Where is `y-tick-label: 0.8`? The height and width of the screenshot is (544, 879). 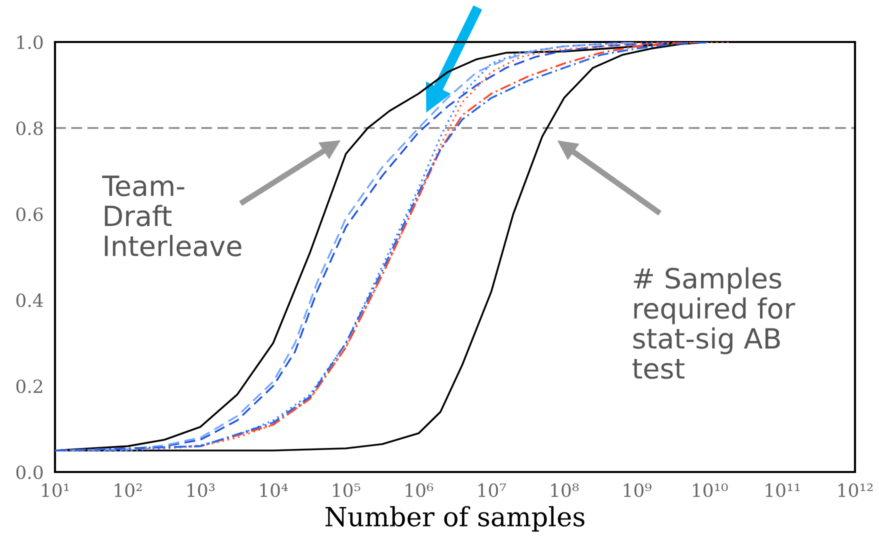
y-tick-label: 0.8 is located at coordinates (29, 128).